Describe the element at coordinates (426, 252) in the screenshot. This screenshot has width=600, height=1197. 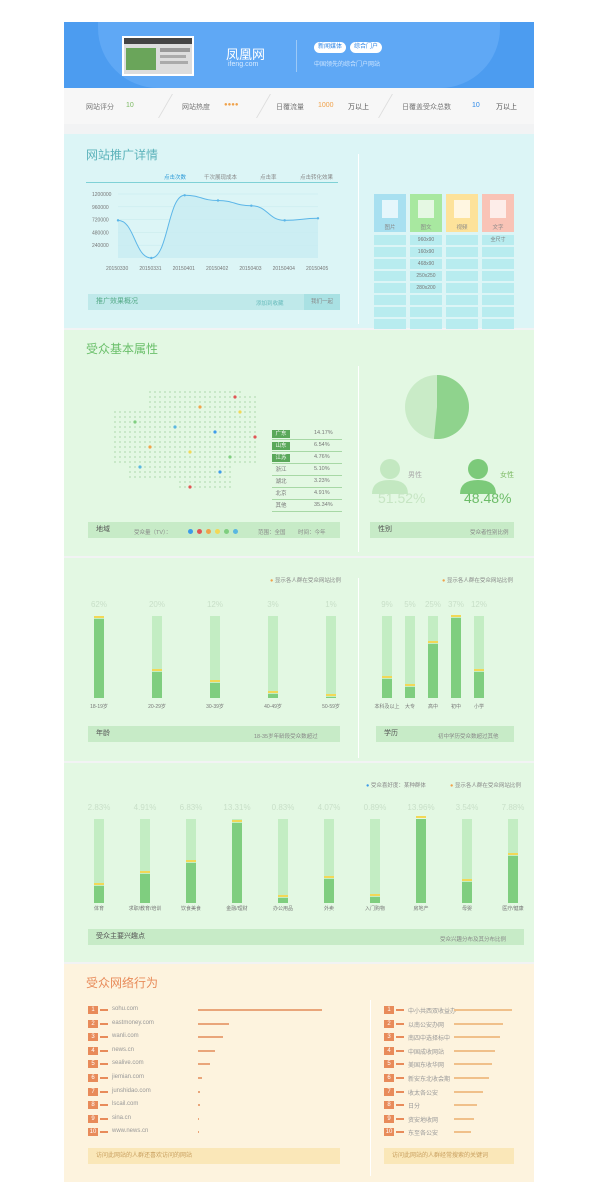
I see `ad-size-cell: 160x90` at that location.